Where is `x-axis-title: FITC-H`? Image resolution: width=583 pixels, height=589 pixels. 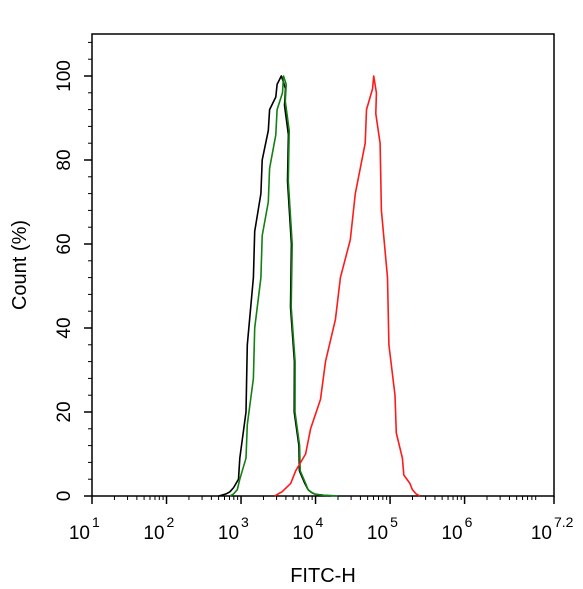
x-axis-title: FITC-H is located at coordinates (323, 576).